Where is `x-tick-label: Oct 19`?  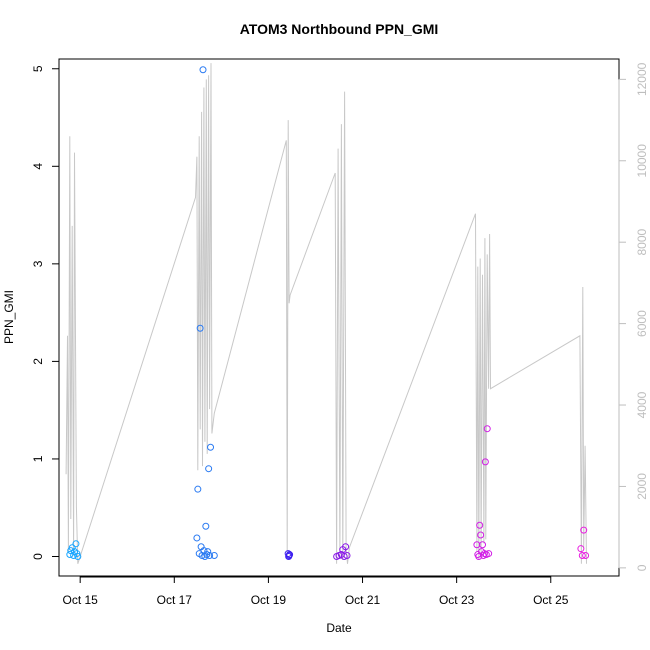
x-tick-label: Oct 19 is located at coordinates (269, 600).